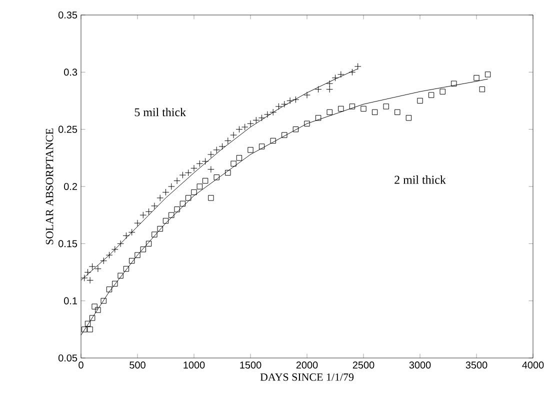  I want to click on x-tick-label: 1500, so click(251, 365).